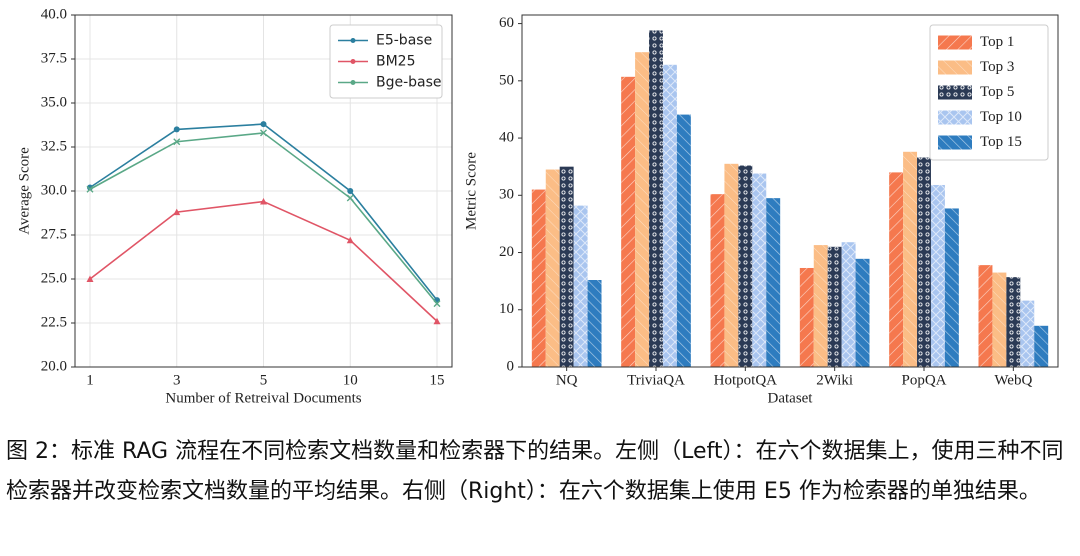 The image size is (1080, 556). What do you see at coordinates (791, 398) in the screenshot?
I see `x-axis-label: Dataset` at bounding box center [791, 398].